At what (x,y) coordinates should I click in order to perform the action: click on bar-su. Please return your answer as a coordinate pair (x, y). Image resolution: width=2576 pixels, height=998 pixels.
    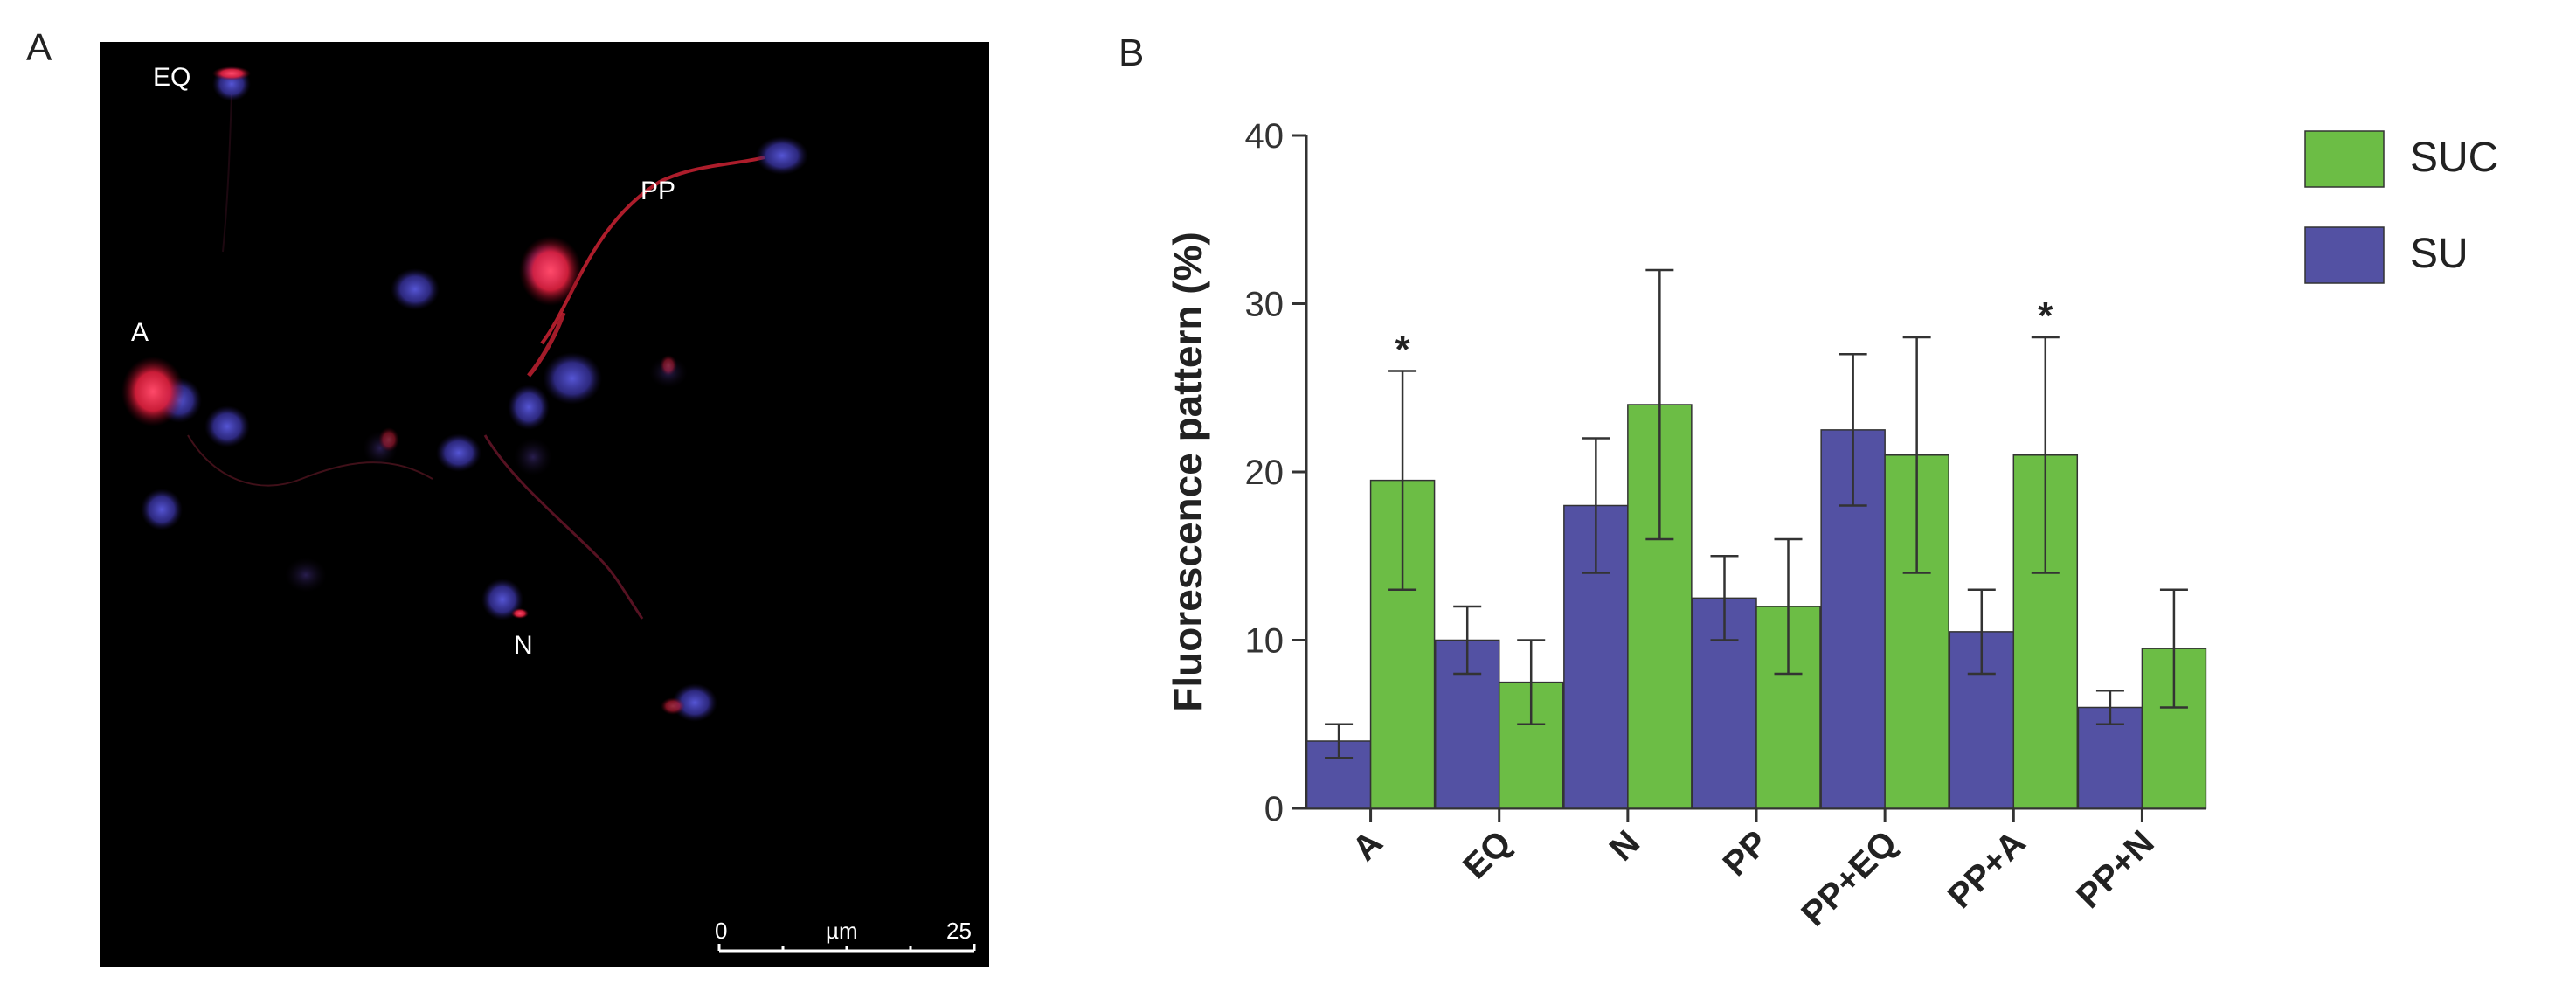
    Looking at the image, I should click on (1338, 774).